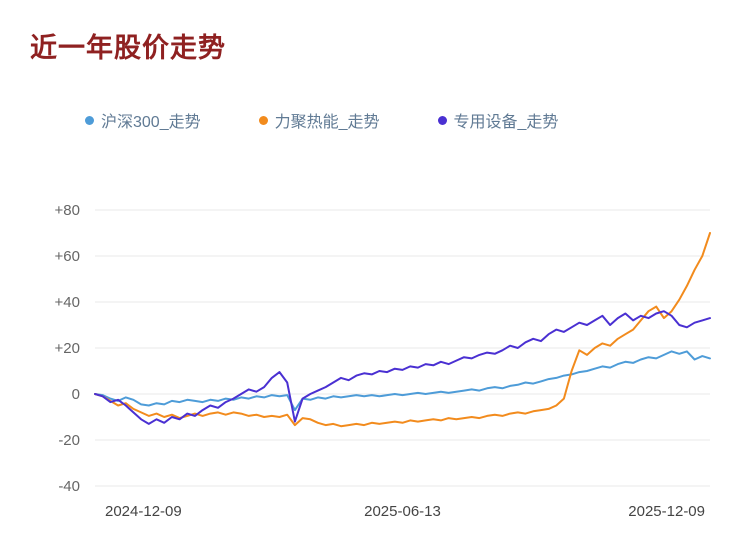  I want to click on legend-label: 沪深300_走势, so click(151, 122).